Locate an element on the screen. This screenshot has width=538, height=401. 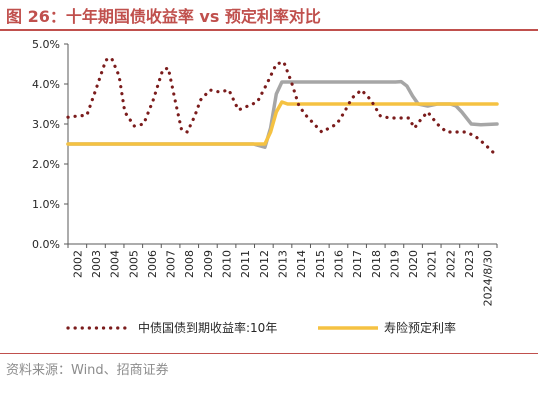
legend-label-rate: 寿险预定利率 is located at coordinates (420, 327).